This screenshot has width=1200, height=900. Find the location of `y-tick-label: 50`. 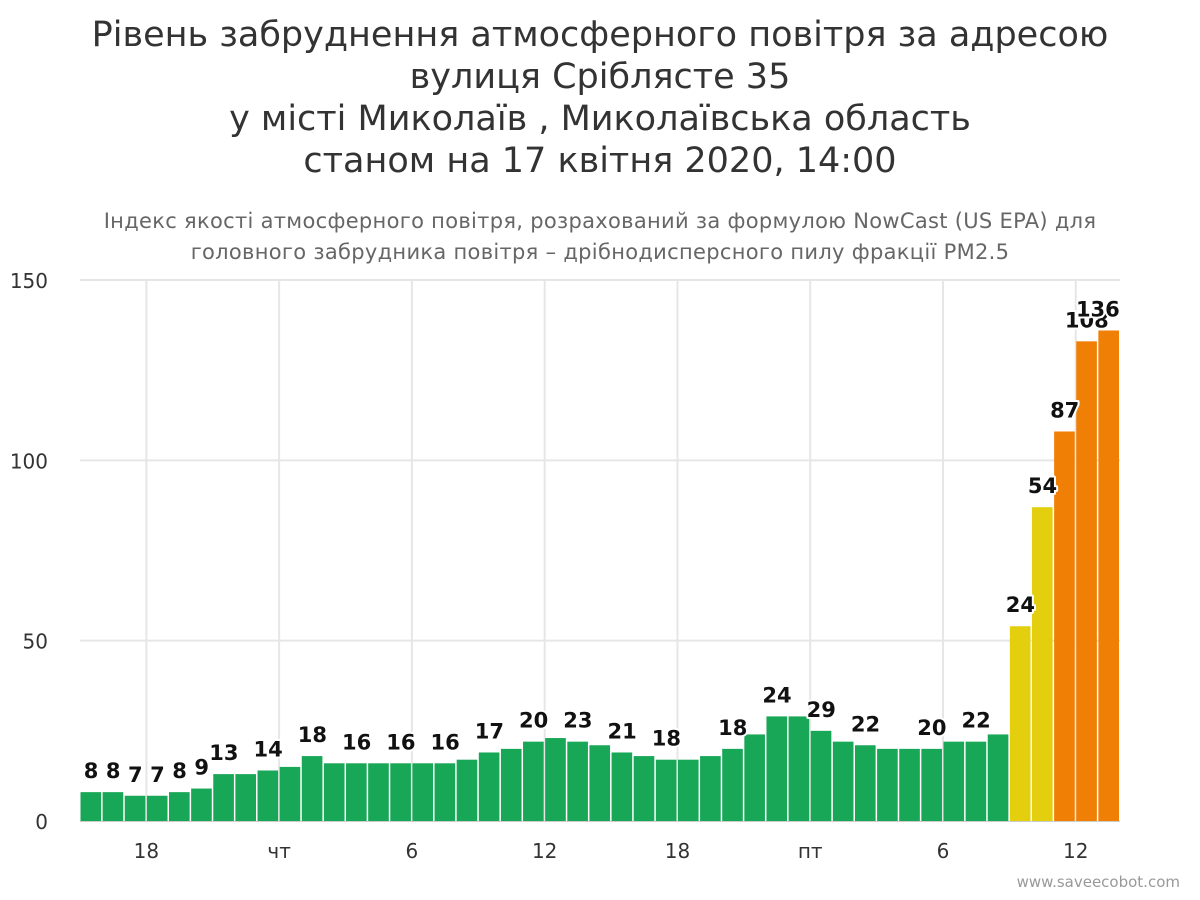

y-tick-label: 50 is located at coordinates (35, 642).